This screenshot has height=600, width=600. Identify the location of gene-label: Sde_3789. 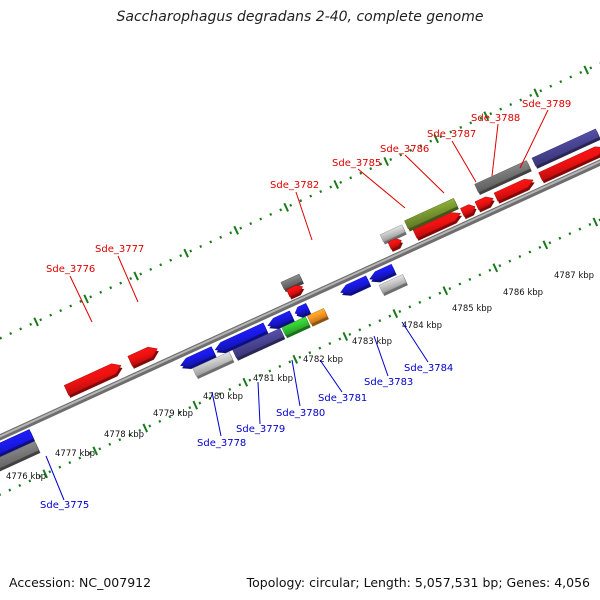
(546, 104).